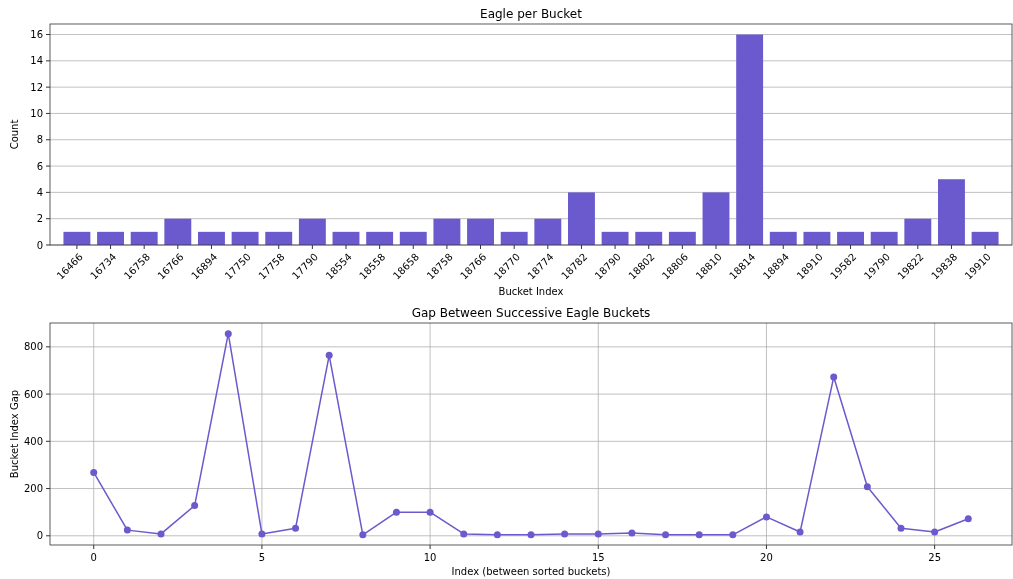  Describe the element at coordinates (598, 557) in the screenshot. I see `x-tick-label: 15` at that location.